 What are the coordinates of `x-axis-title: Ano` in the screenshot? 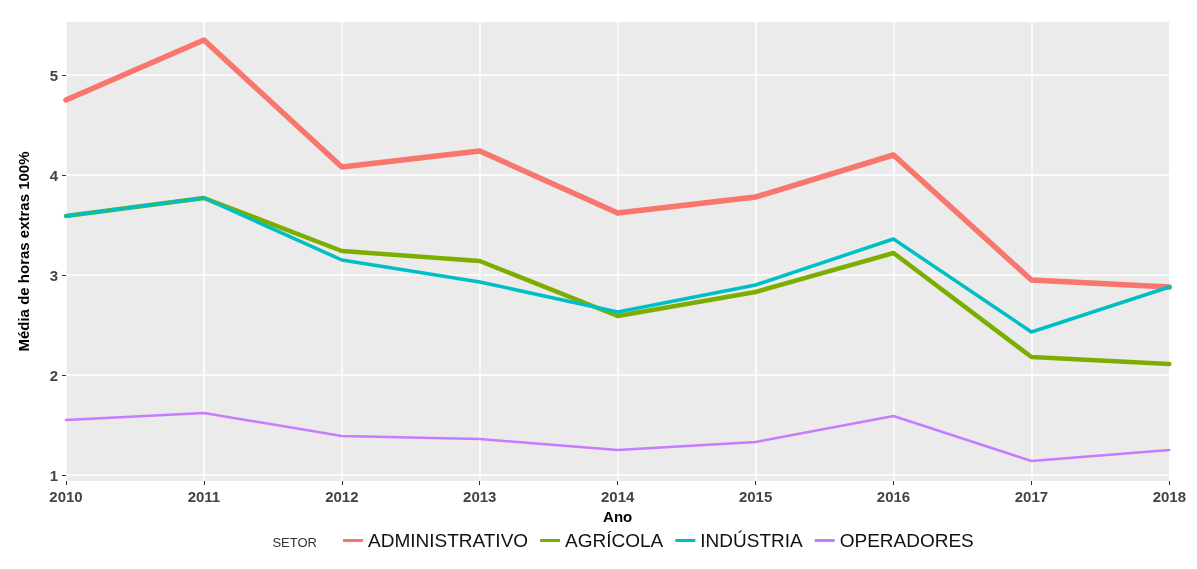 It's located at (618, 516).